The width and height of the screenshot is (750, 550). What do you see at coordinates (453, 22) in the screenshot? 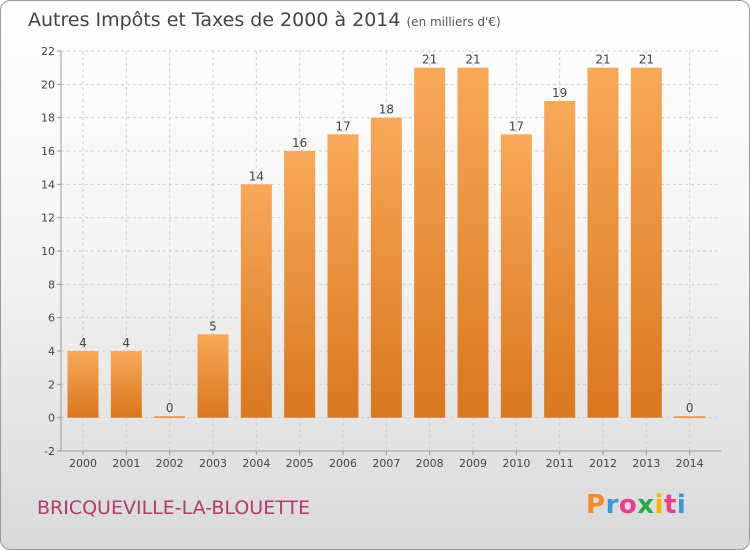
I see `unit-label: (en milliers d'€)` at bounding box center [453, 22].